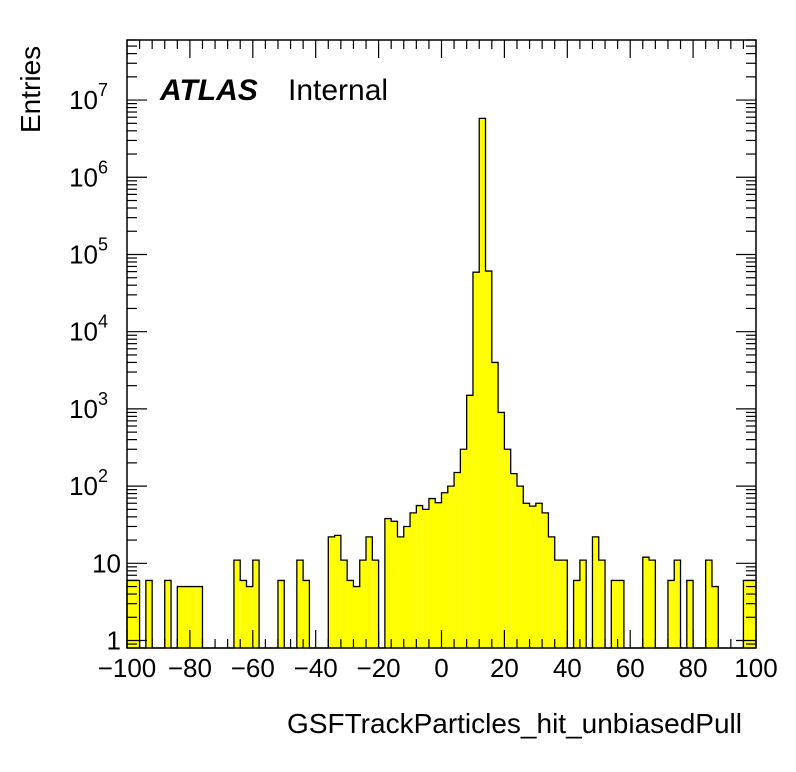 The width and height of the screenshot is (796, 772). What do you see at coordinates (88, 251) in the screenshot?
I see `y-tick-label: 10⁵` at bounding box center [88, 251].